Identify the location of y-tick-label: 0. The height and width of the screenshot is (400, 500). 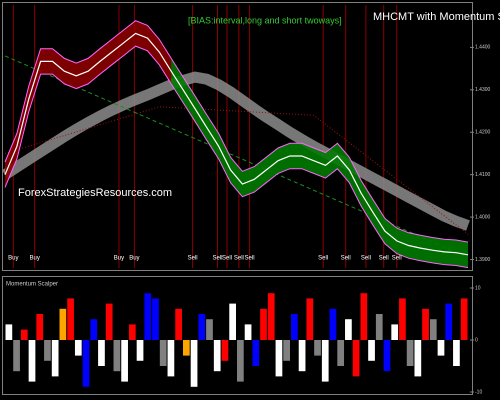
(476, 340).